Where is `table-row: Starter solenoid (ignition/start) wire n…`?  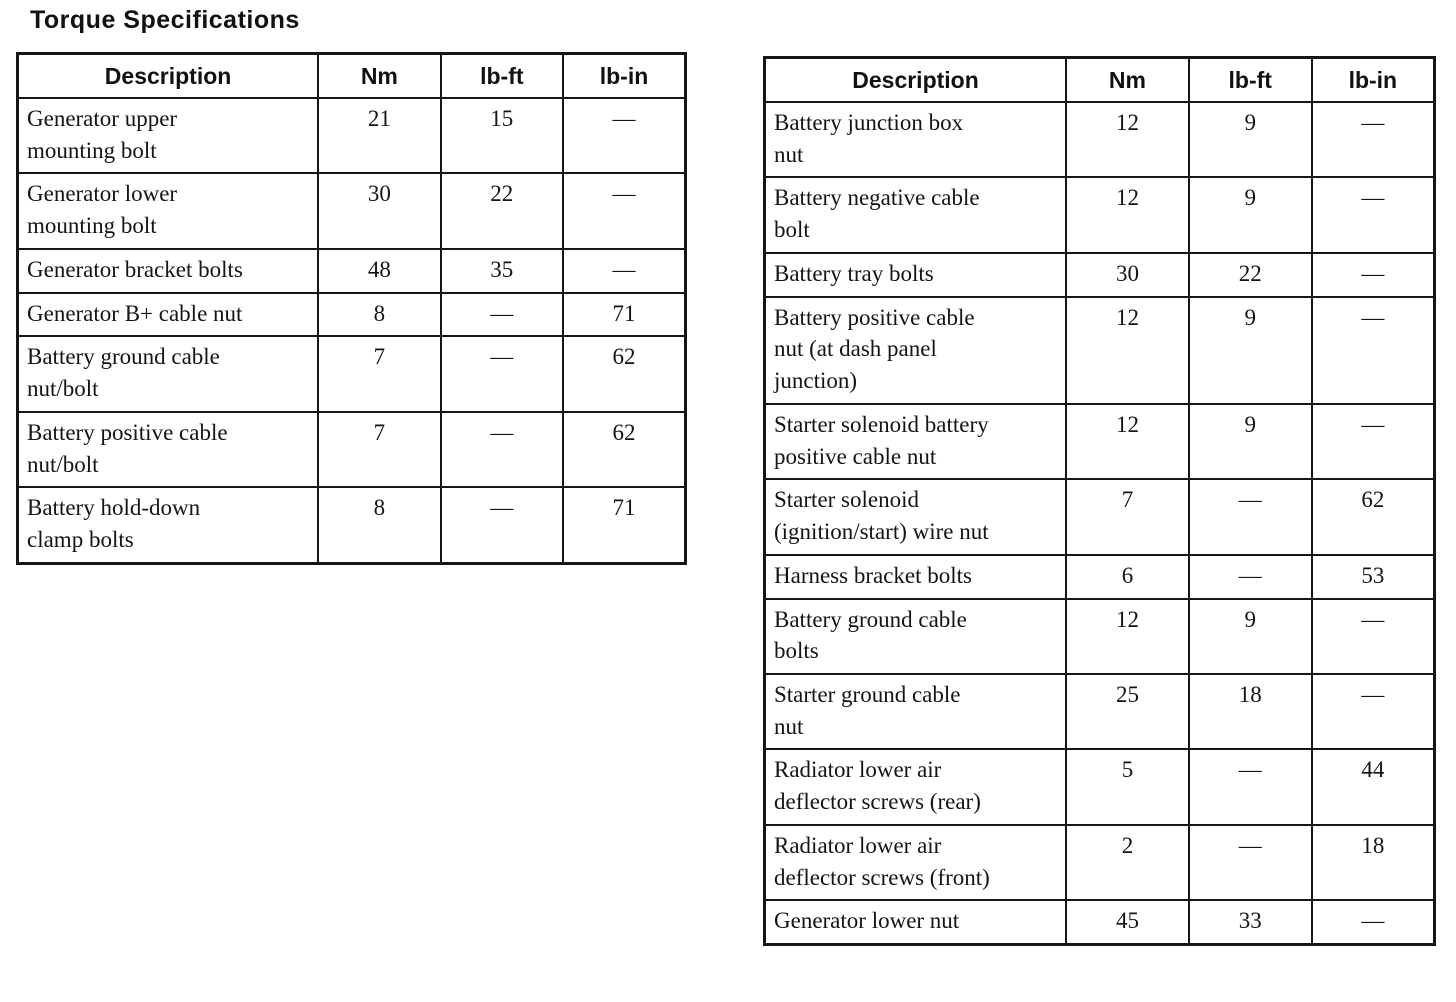 table-row: Starter solenoid (ignition/start) wire n… is located at coordinates (1099, 517).